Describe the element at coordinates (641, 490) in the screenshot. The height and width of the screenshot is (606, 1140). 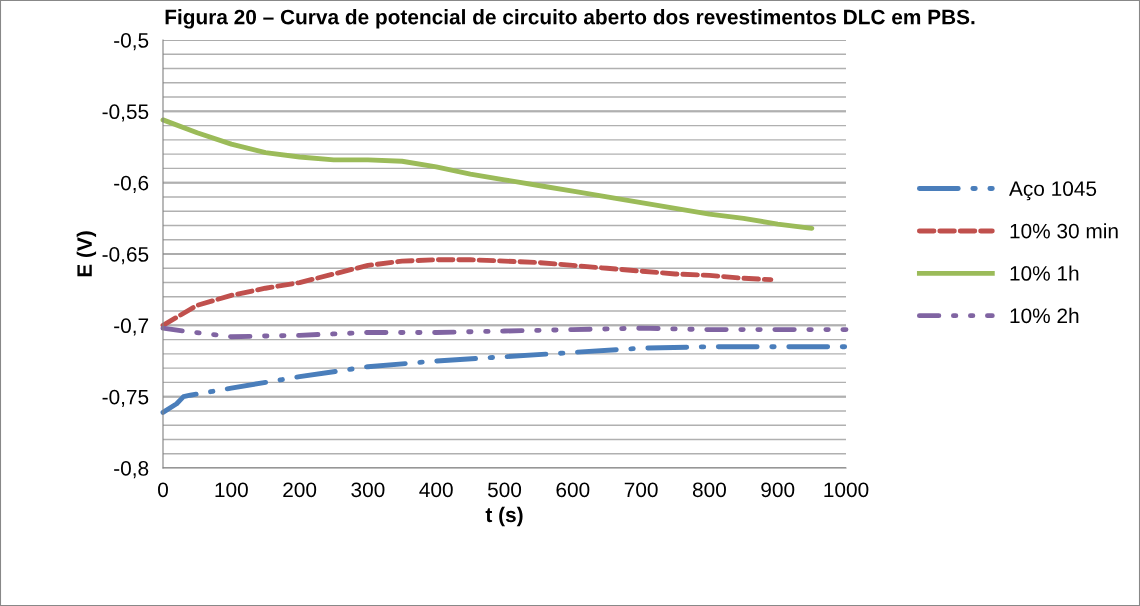
I see `x-tick-label: 700` at that location.